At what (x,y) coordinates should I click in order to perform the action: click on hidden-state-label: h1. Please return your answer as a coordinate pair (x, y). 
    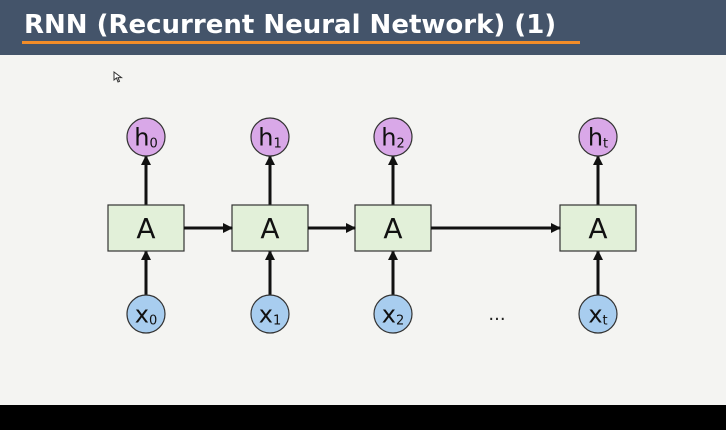
    Looking at the image, I should click on (270, 138).